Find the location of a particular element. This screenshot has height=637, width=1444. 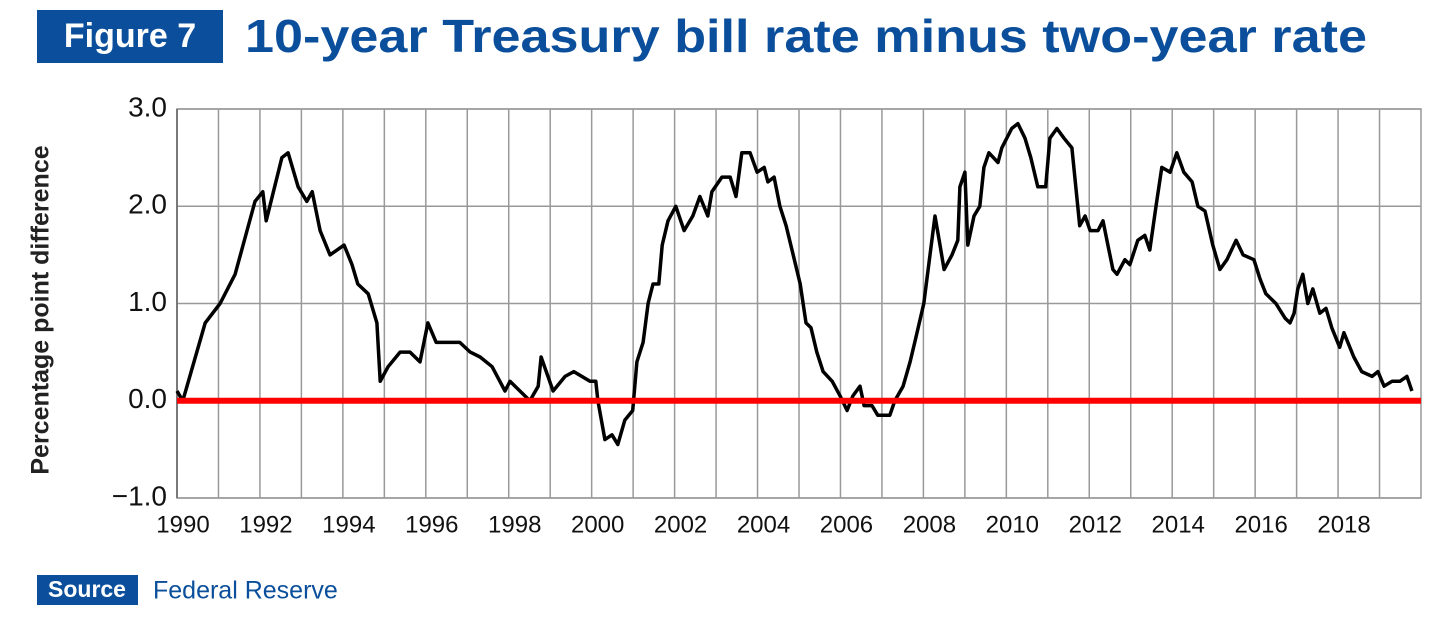

x-tick-label: 2016 is located at coordinates (1260, 524).